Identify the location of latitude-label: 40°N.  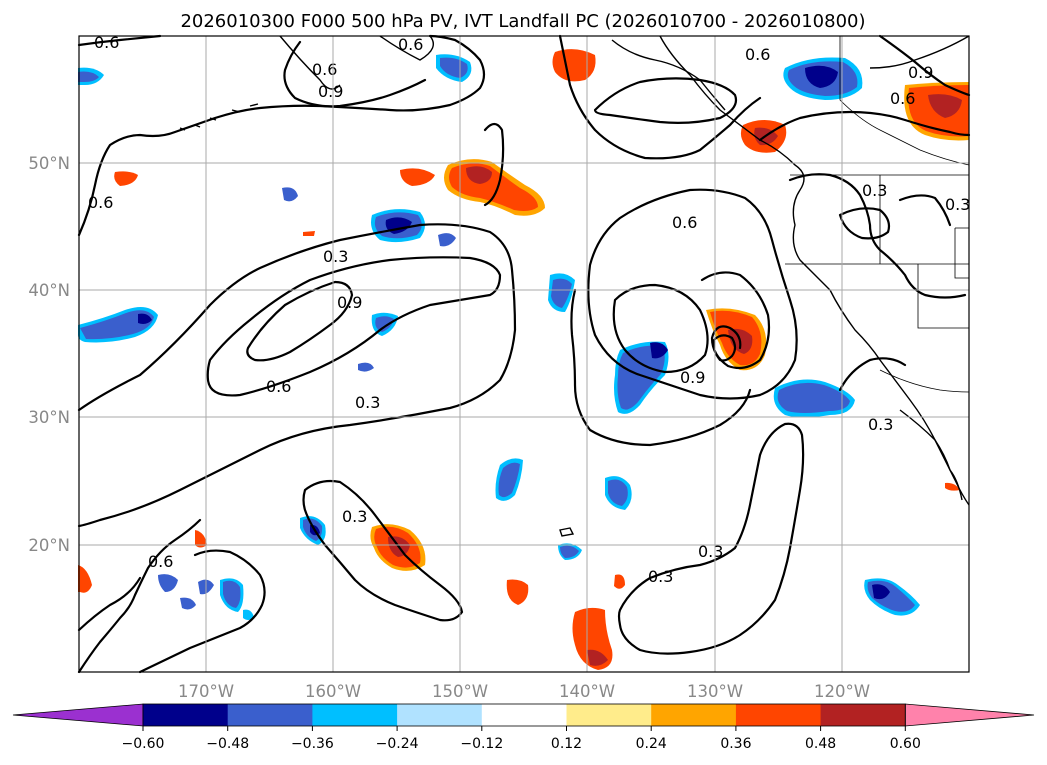
(49, 290).